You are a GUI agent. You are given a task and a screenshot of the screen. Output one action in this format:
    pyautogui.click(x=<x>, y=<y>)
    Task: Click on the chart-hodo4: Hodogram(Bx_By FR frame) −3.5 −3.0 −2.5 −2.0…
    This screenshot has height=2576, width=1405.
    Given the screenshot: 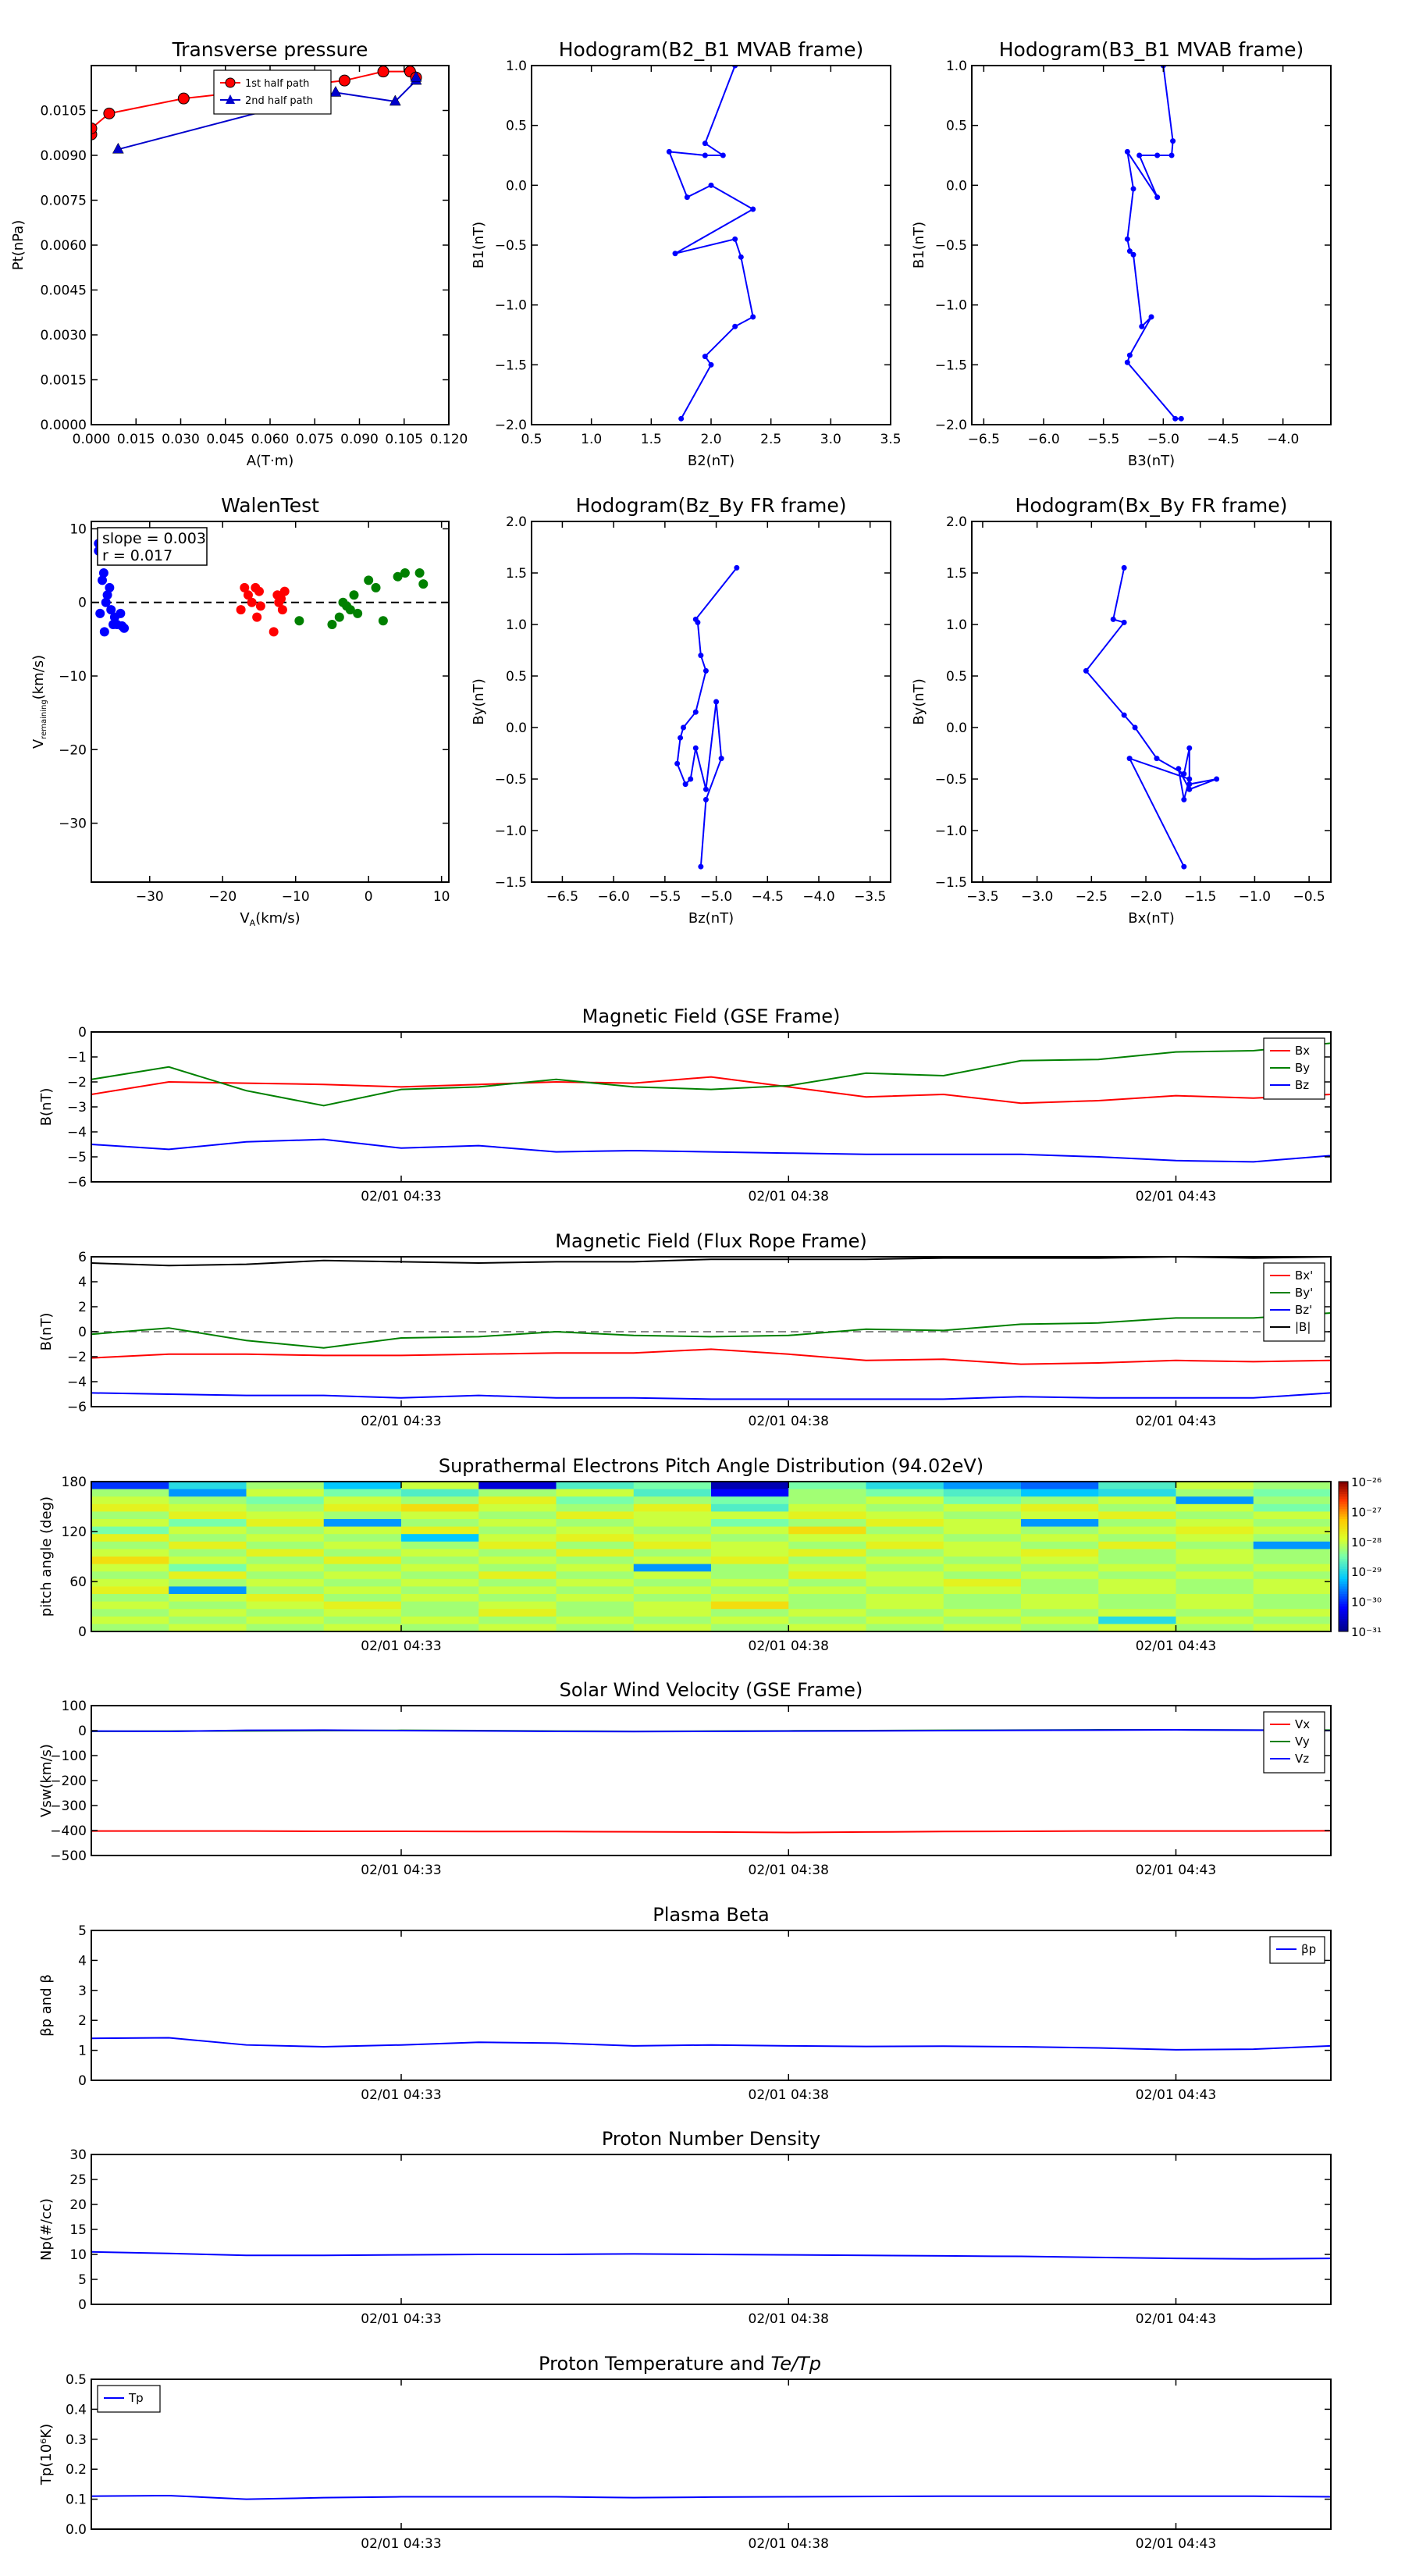 What is the action you would take?
    pyautogui.click(x=1121, y=710)
    